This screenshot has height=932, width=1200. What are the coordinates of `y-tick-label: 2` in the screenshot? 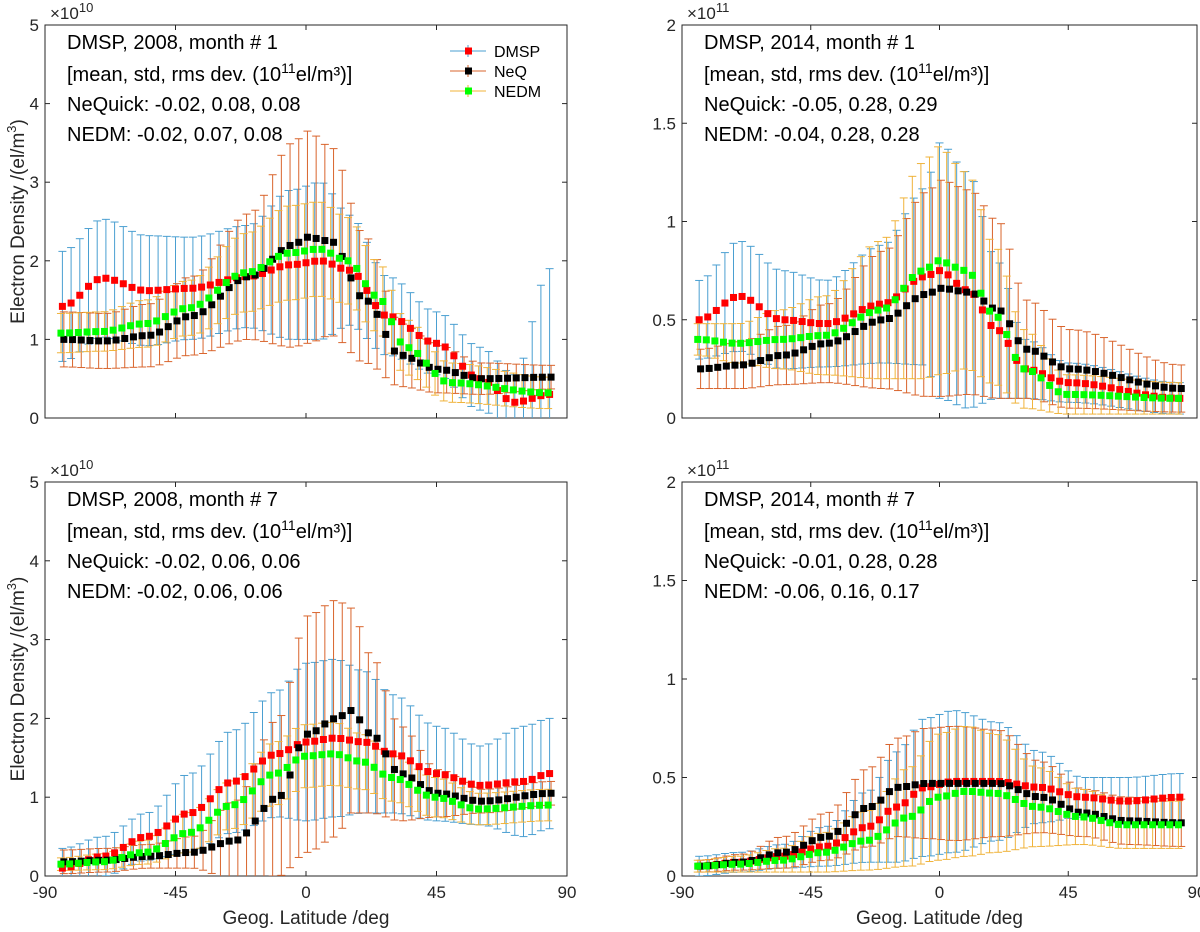 It's located at (34, 261).